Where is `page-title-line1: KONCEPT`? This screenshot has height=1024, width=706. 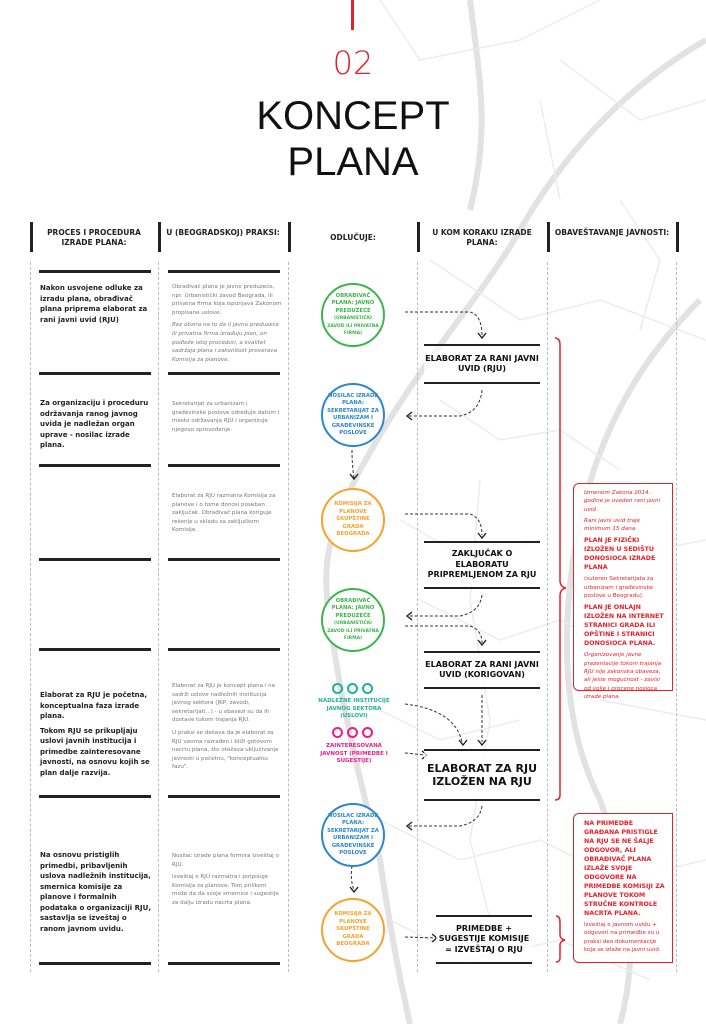
page-title-line1: KONCEPT is located at coordinates (353, 116).